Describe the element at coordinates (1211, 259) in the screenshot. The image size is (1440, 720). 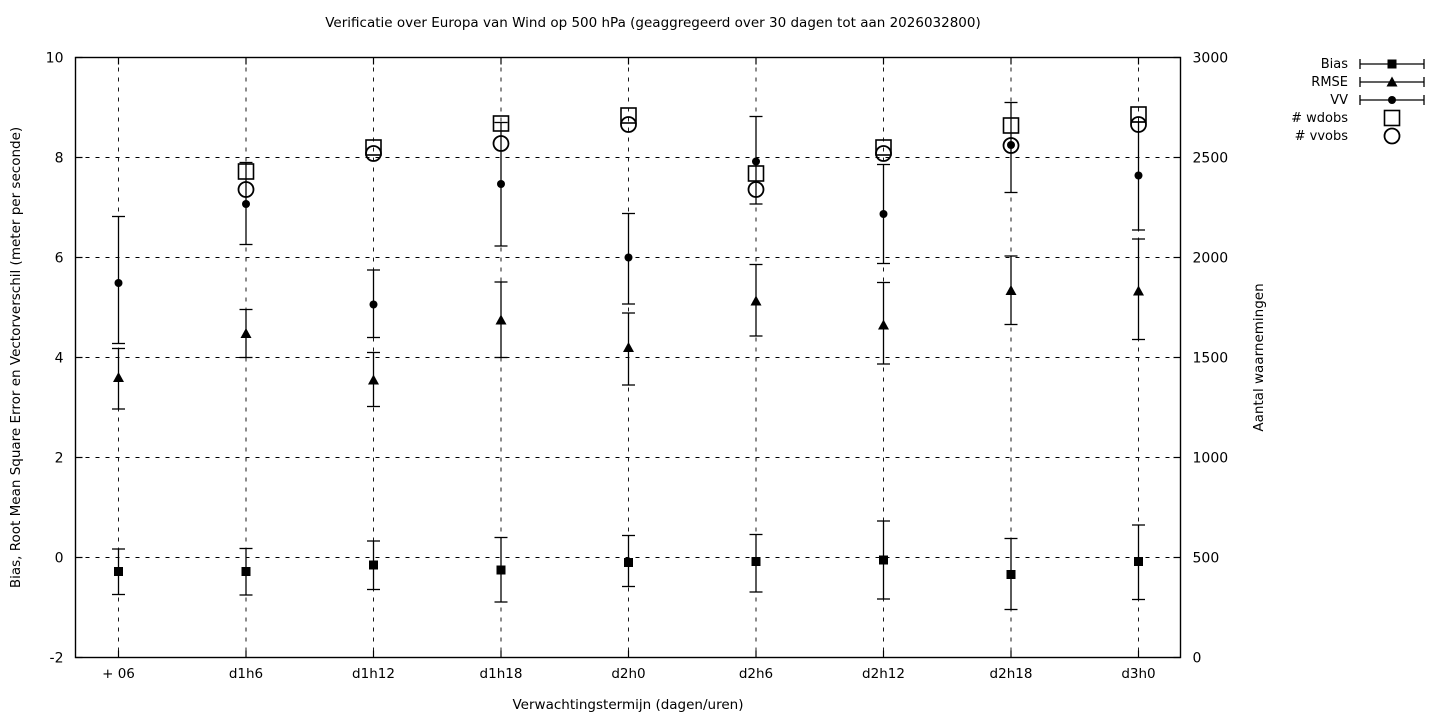
I see `y-tick-label-right: 2000` at that location.